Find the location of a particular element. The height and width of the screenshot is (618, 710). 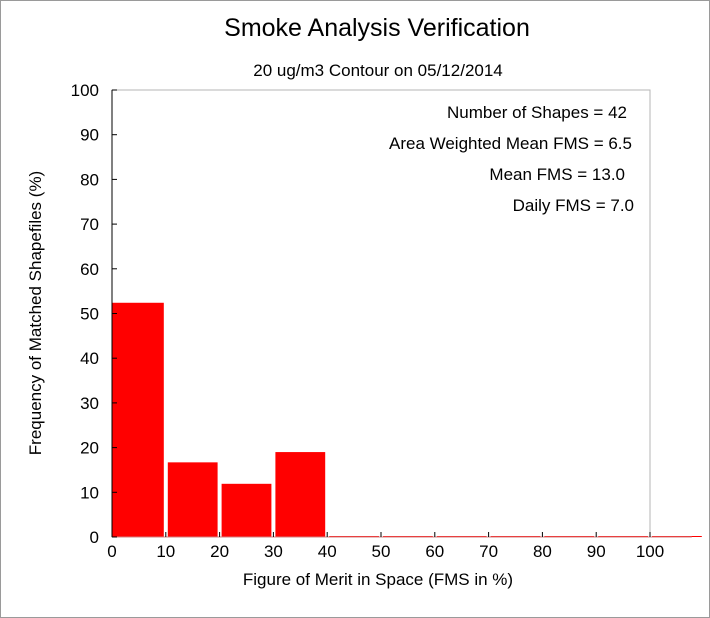

x-tick-label: 10 is located at coordinates (165, 551).